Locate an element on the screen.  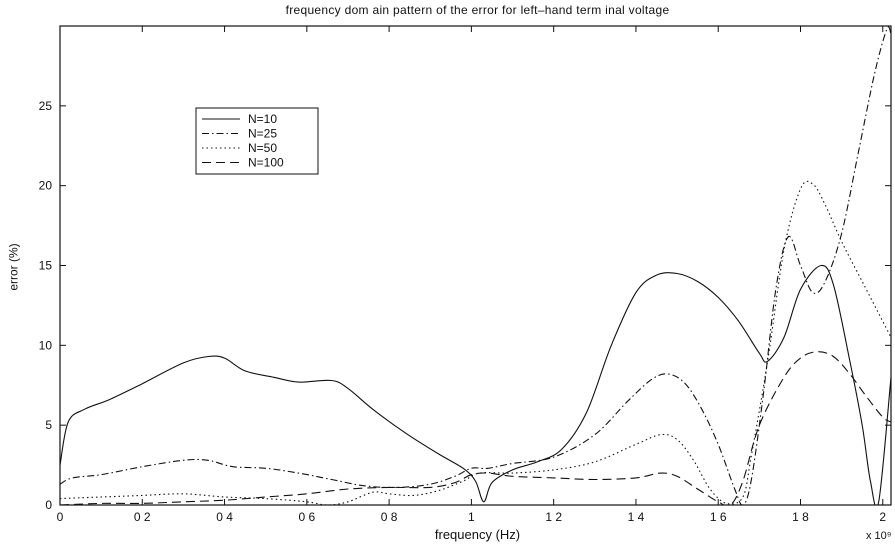
y-tick-label: 25 is located at coordinates (46, 106).